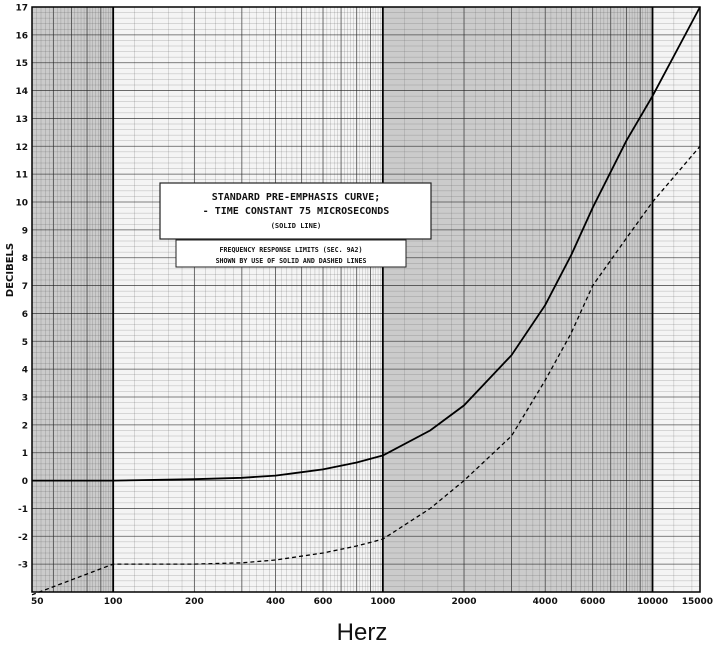  What do you see at coordinates (23, 538) in the screenshot?
I see `y-tick-label: -2` at bounding box center [23, 538].